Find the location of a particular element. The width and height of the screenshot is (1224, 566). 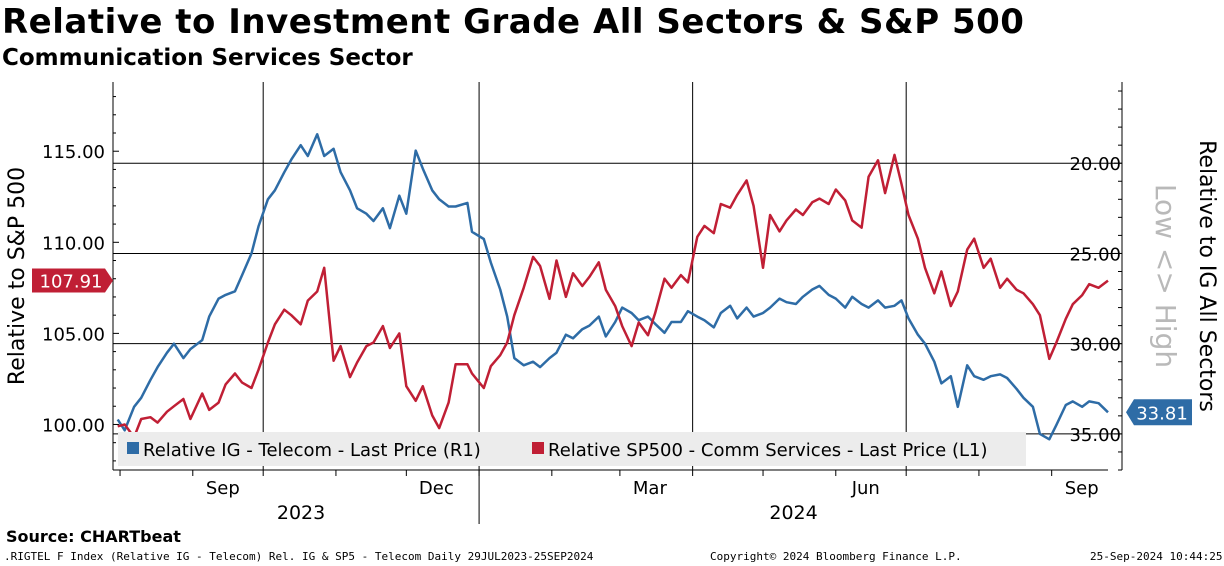

right-axis-title: Relative to IG All Sectors is located at coordinates (1206, 276).